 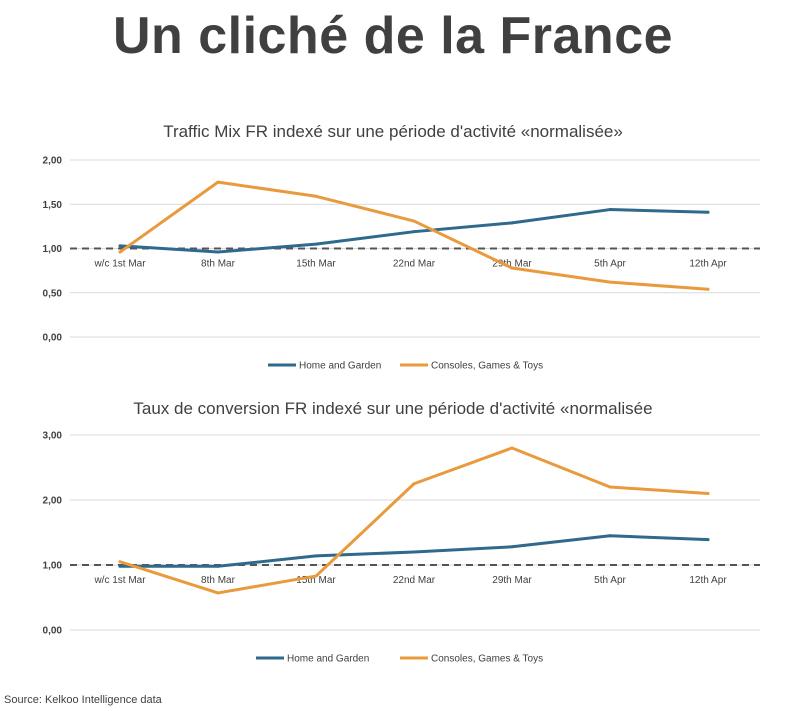 I want to click on y-tick-label: 0,50, so click(x=53, y=293).